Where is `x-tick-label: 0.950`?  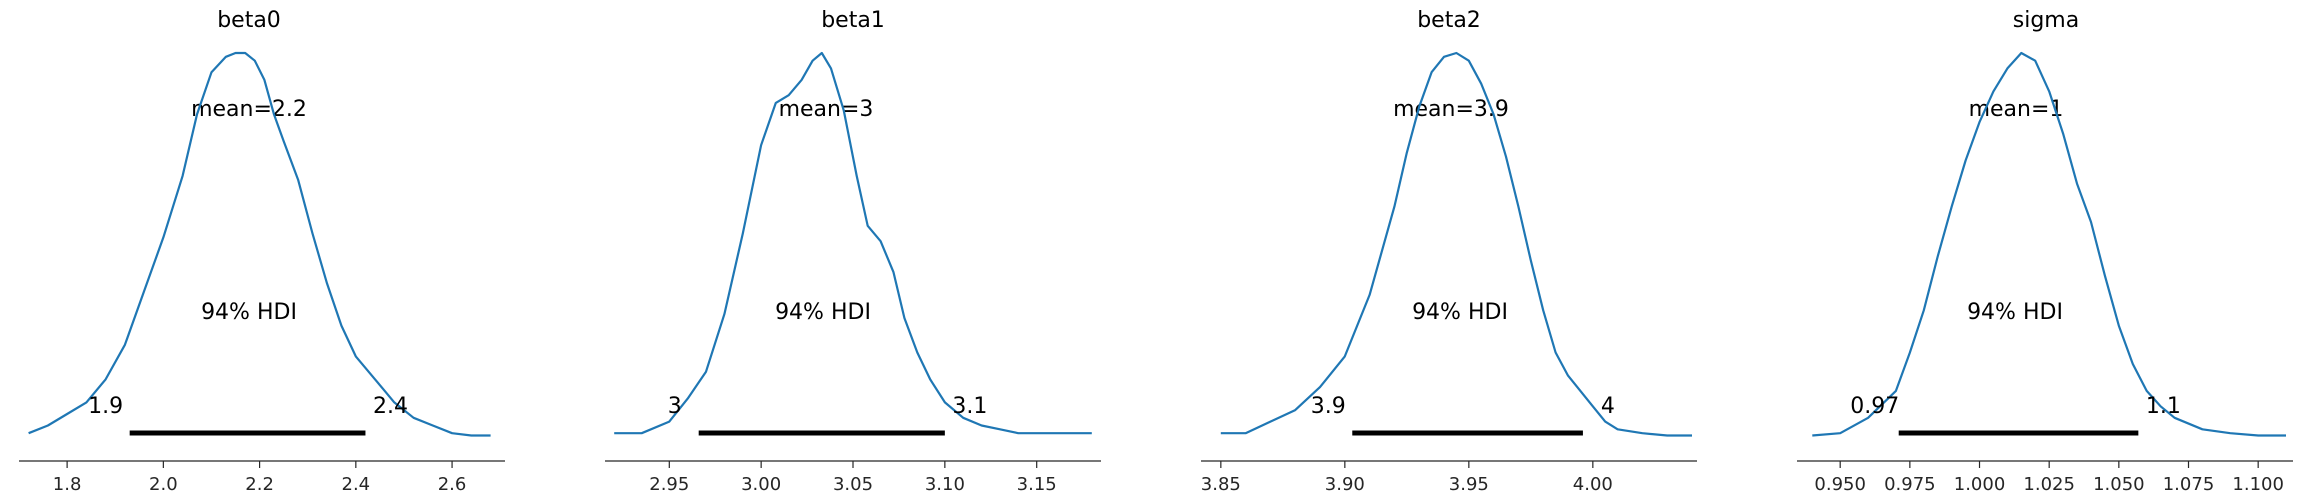
x-tick-label: 0.950 is located at coordinates (1840, 484).